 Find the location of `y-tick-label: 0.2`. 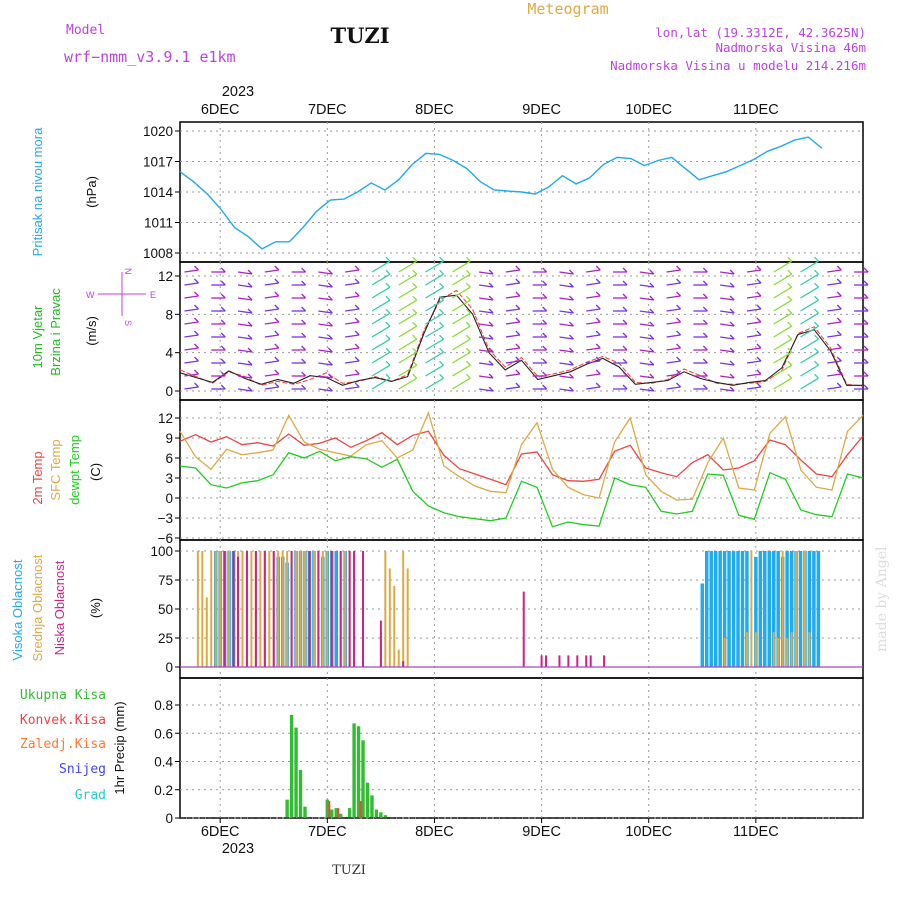

y-tick-label: 0.2 is located at coordinates (163, 790).